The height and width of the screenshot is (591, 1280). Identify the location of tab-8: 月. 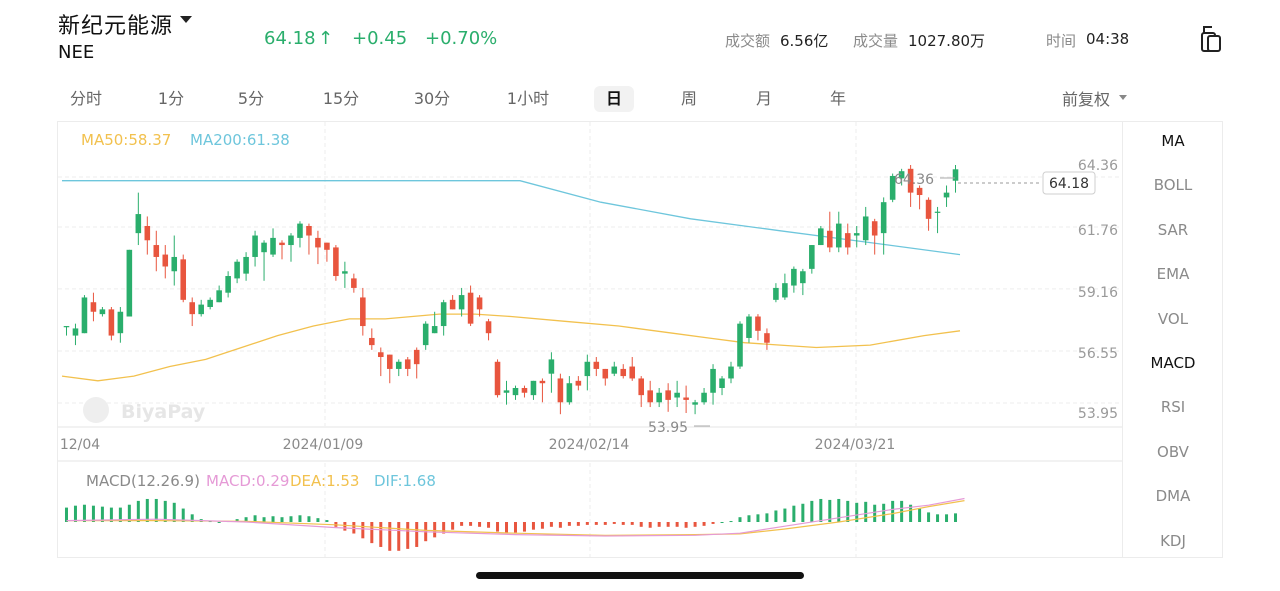
(763, 98).